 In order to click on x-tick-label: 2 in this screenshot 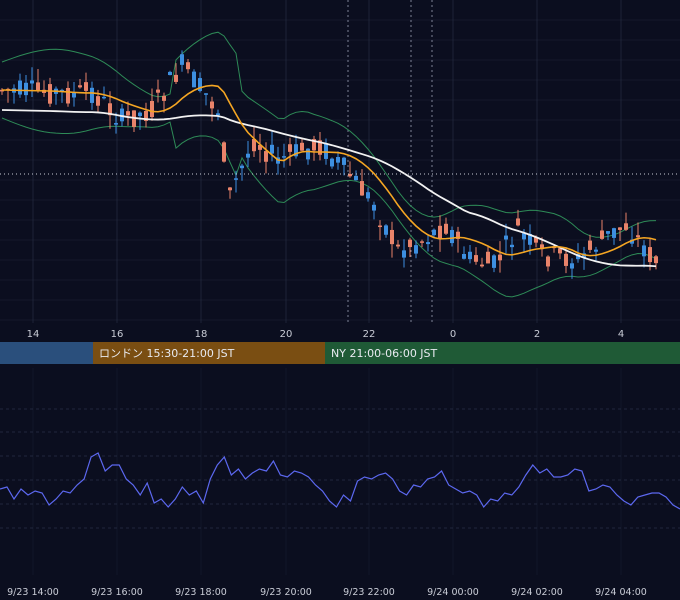, I will do `click(537, 334)`.